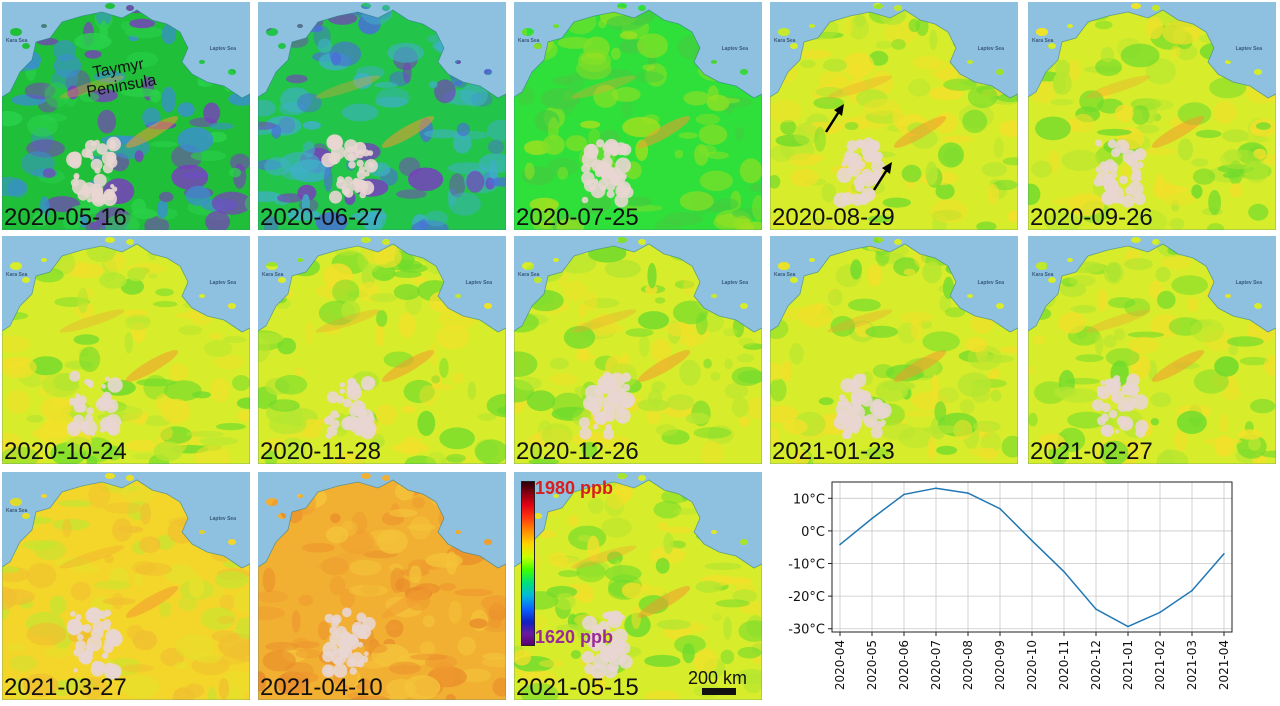 Image resolution: width=1280 pixels, height=706 pixels. What do you see at coordinates (936, 665) in the screenshot?
I see `x-tick-label: 2020-07` at bounding box center [936, 665].